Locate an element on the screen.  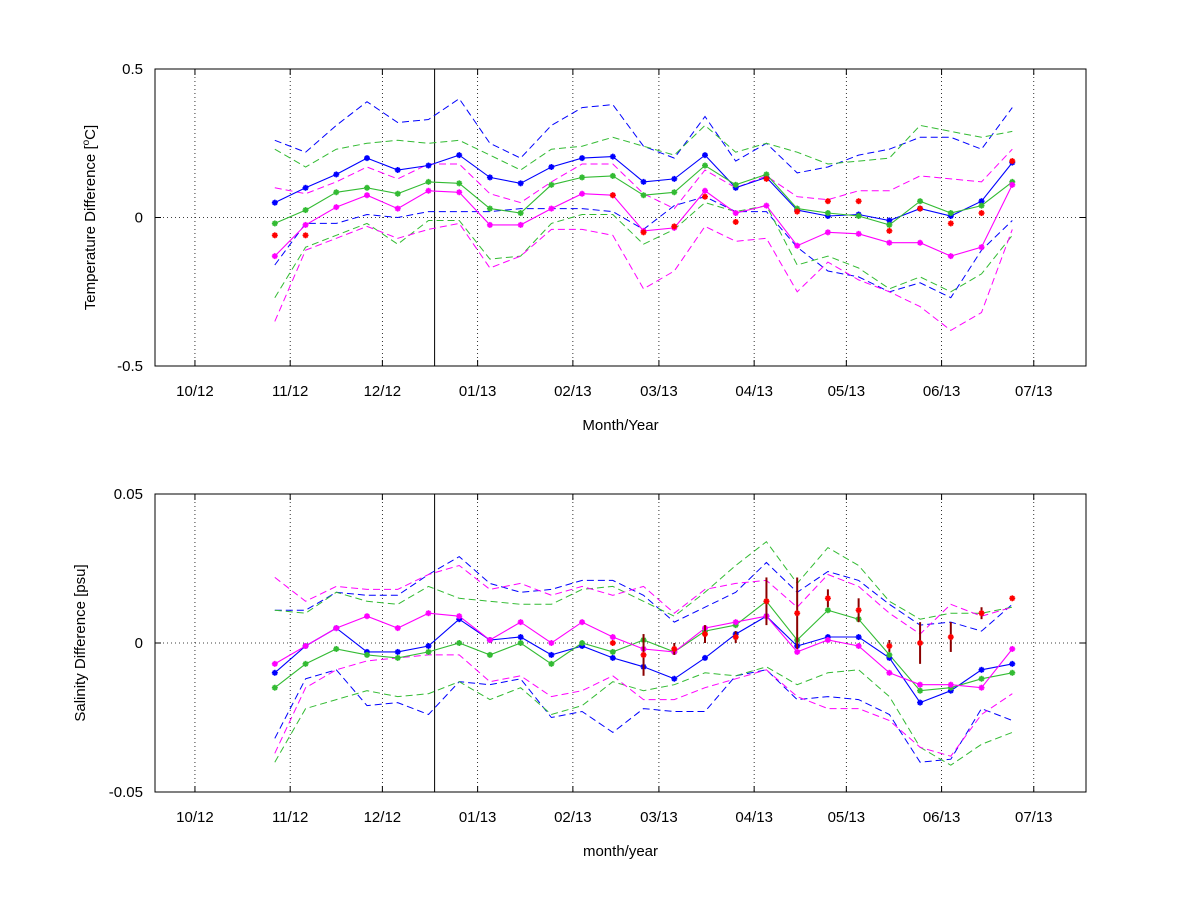
temperature-y-tick-labels: -0.5 0 0.5 is located at coordinates (130, 218).